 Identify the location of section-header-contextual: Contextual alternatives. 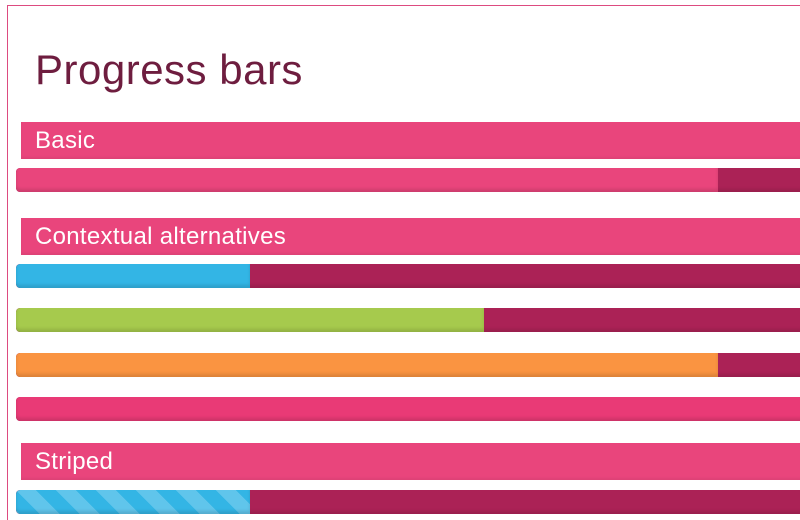
(410, 236).